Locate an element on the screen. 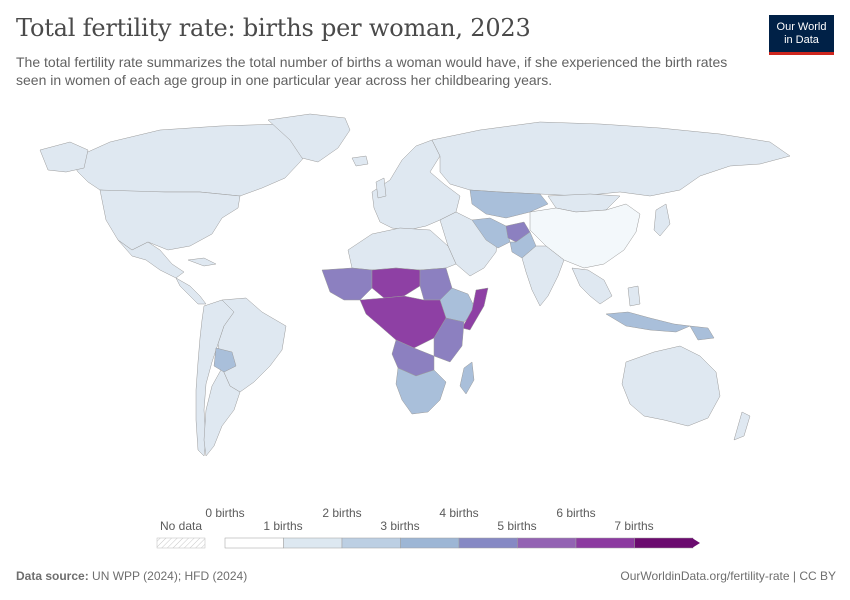  country-brazil is located at coordinates (252, 345).